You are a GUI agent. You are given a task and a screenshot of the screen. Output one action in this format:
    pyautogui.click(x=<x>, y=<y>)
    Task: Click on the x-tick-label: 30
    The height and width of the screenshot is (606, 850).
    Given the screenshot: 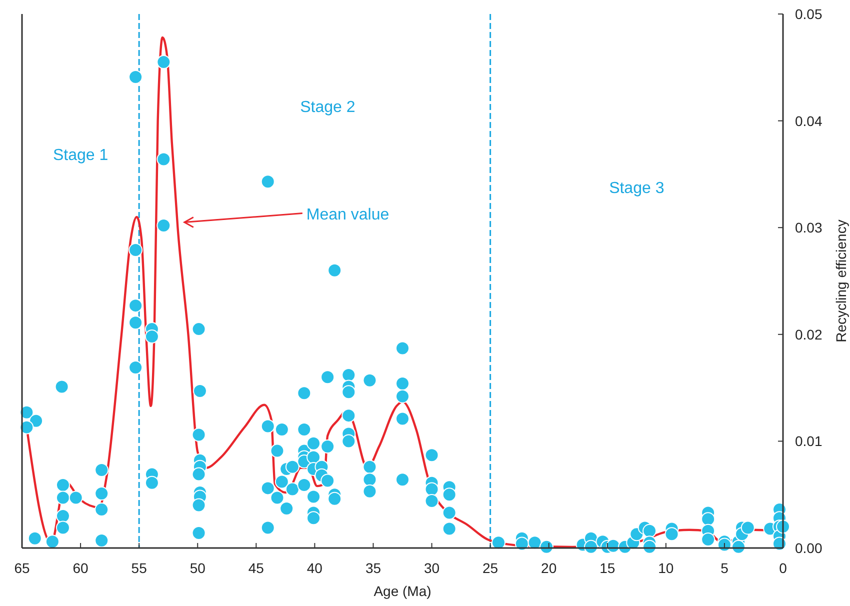 What is the action you would take?
    pyautogui.click(x=432, y=568)
    